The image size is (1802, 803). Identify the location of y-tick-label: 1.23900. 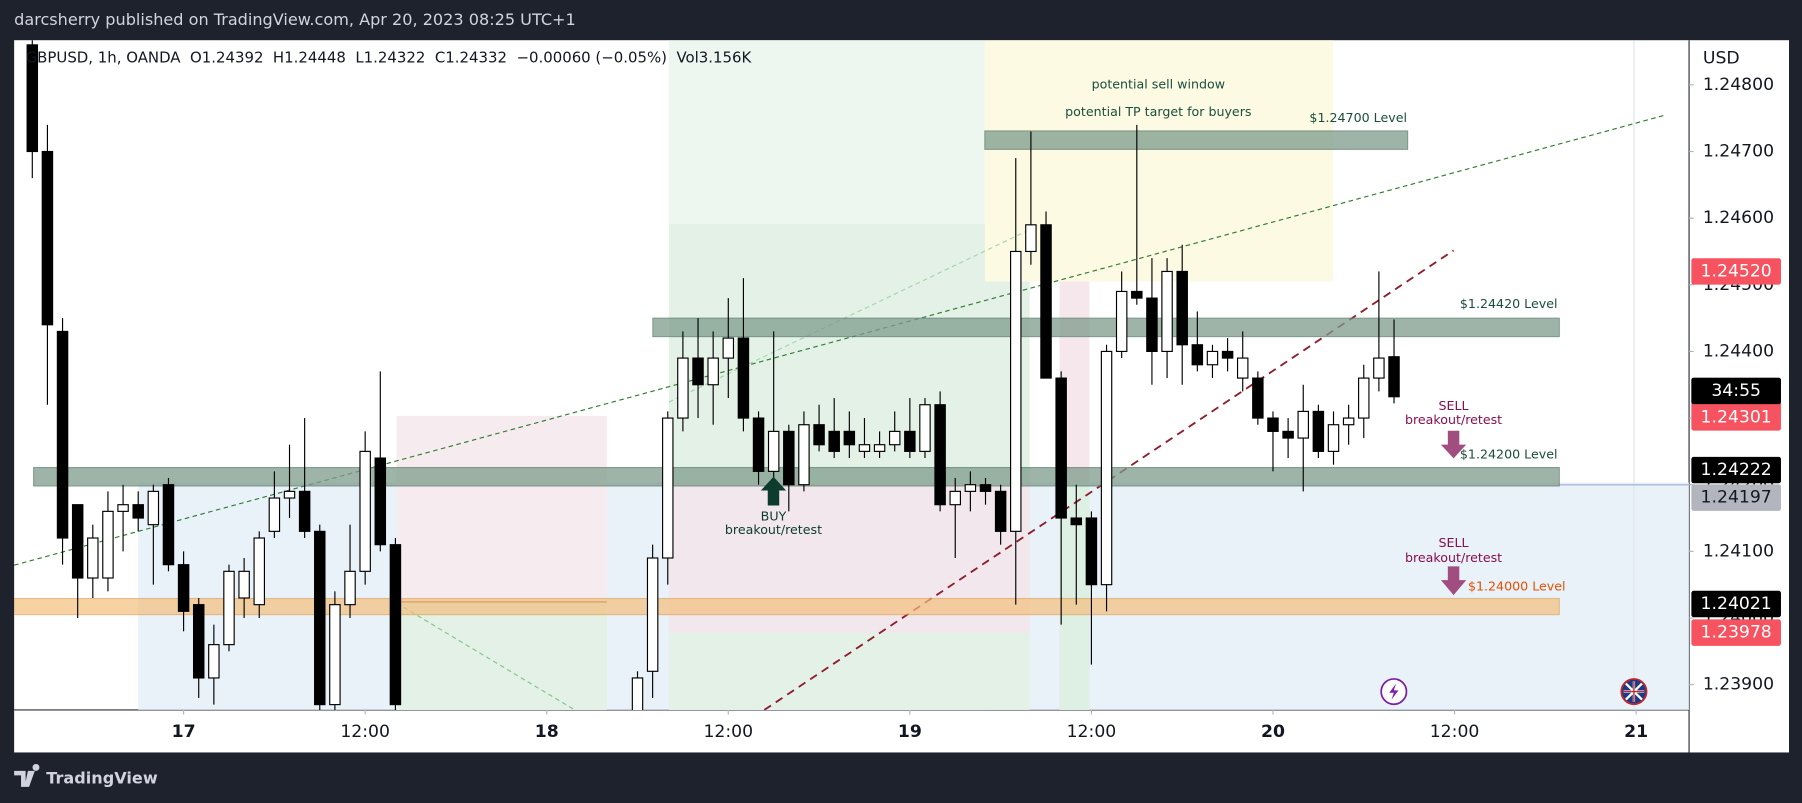
(1738, 685).